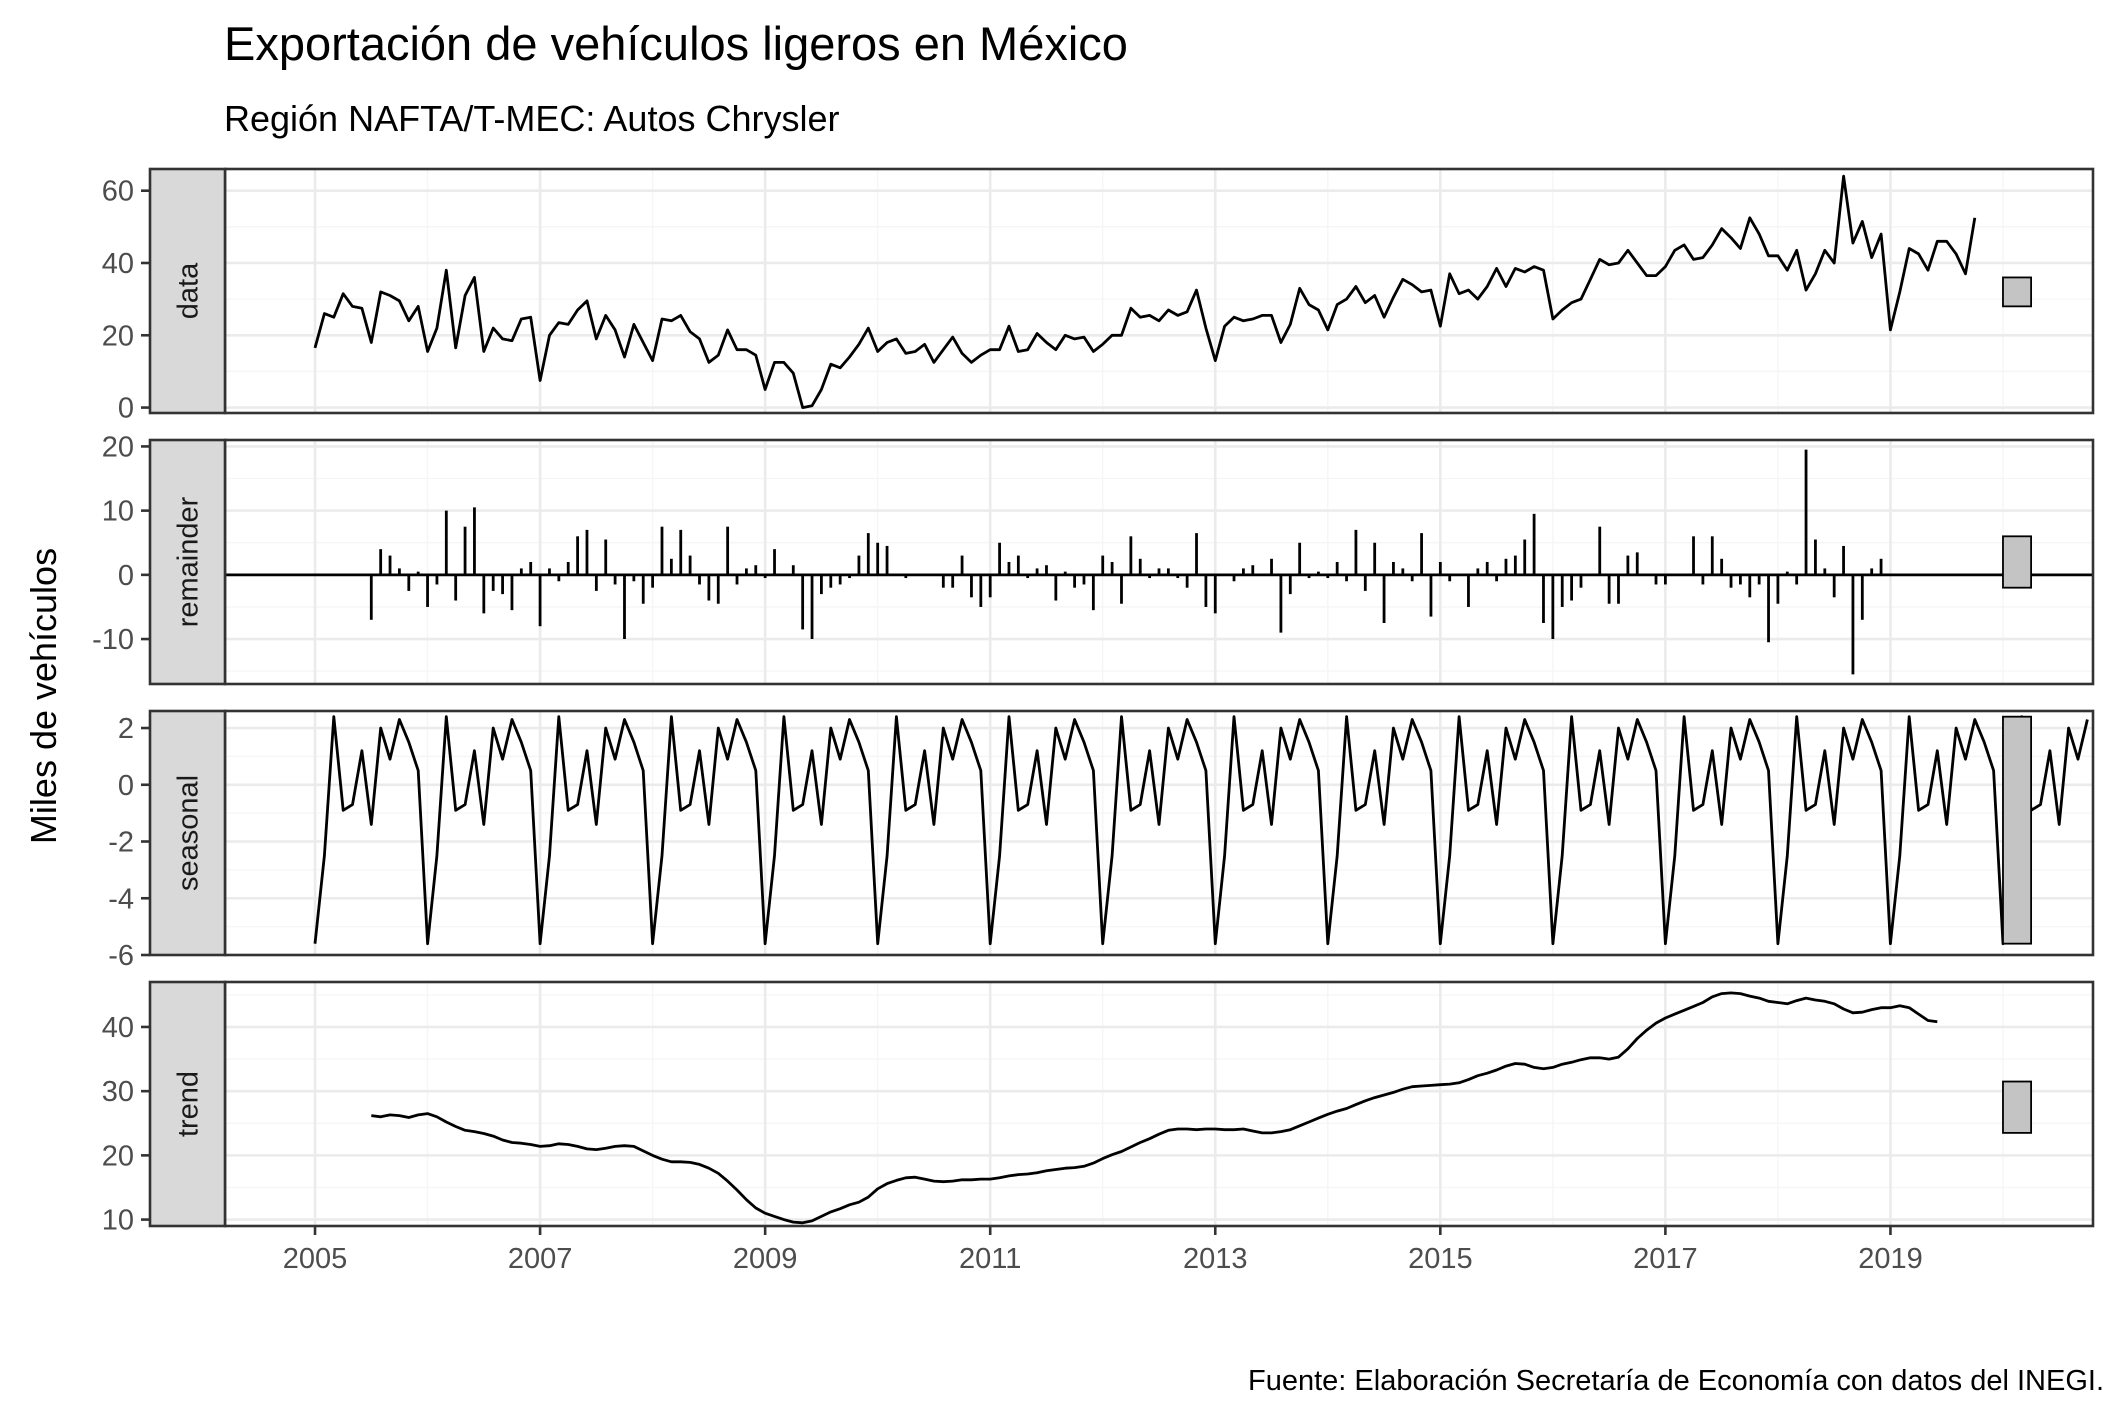 Image resolution: width=2125 pixels, height=1417 pixels. Describe the element at coordinates (532, 118) in the screenshot. I see `chart-subtitle: Región NAFTA/T-MEC: Autos Chrysler` at that location.